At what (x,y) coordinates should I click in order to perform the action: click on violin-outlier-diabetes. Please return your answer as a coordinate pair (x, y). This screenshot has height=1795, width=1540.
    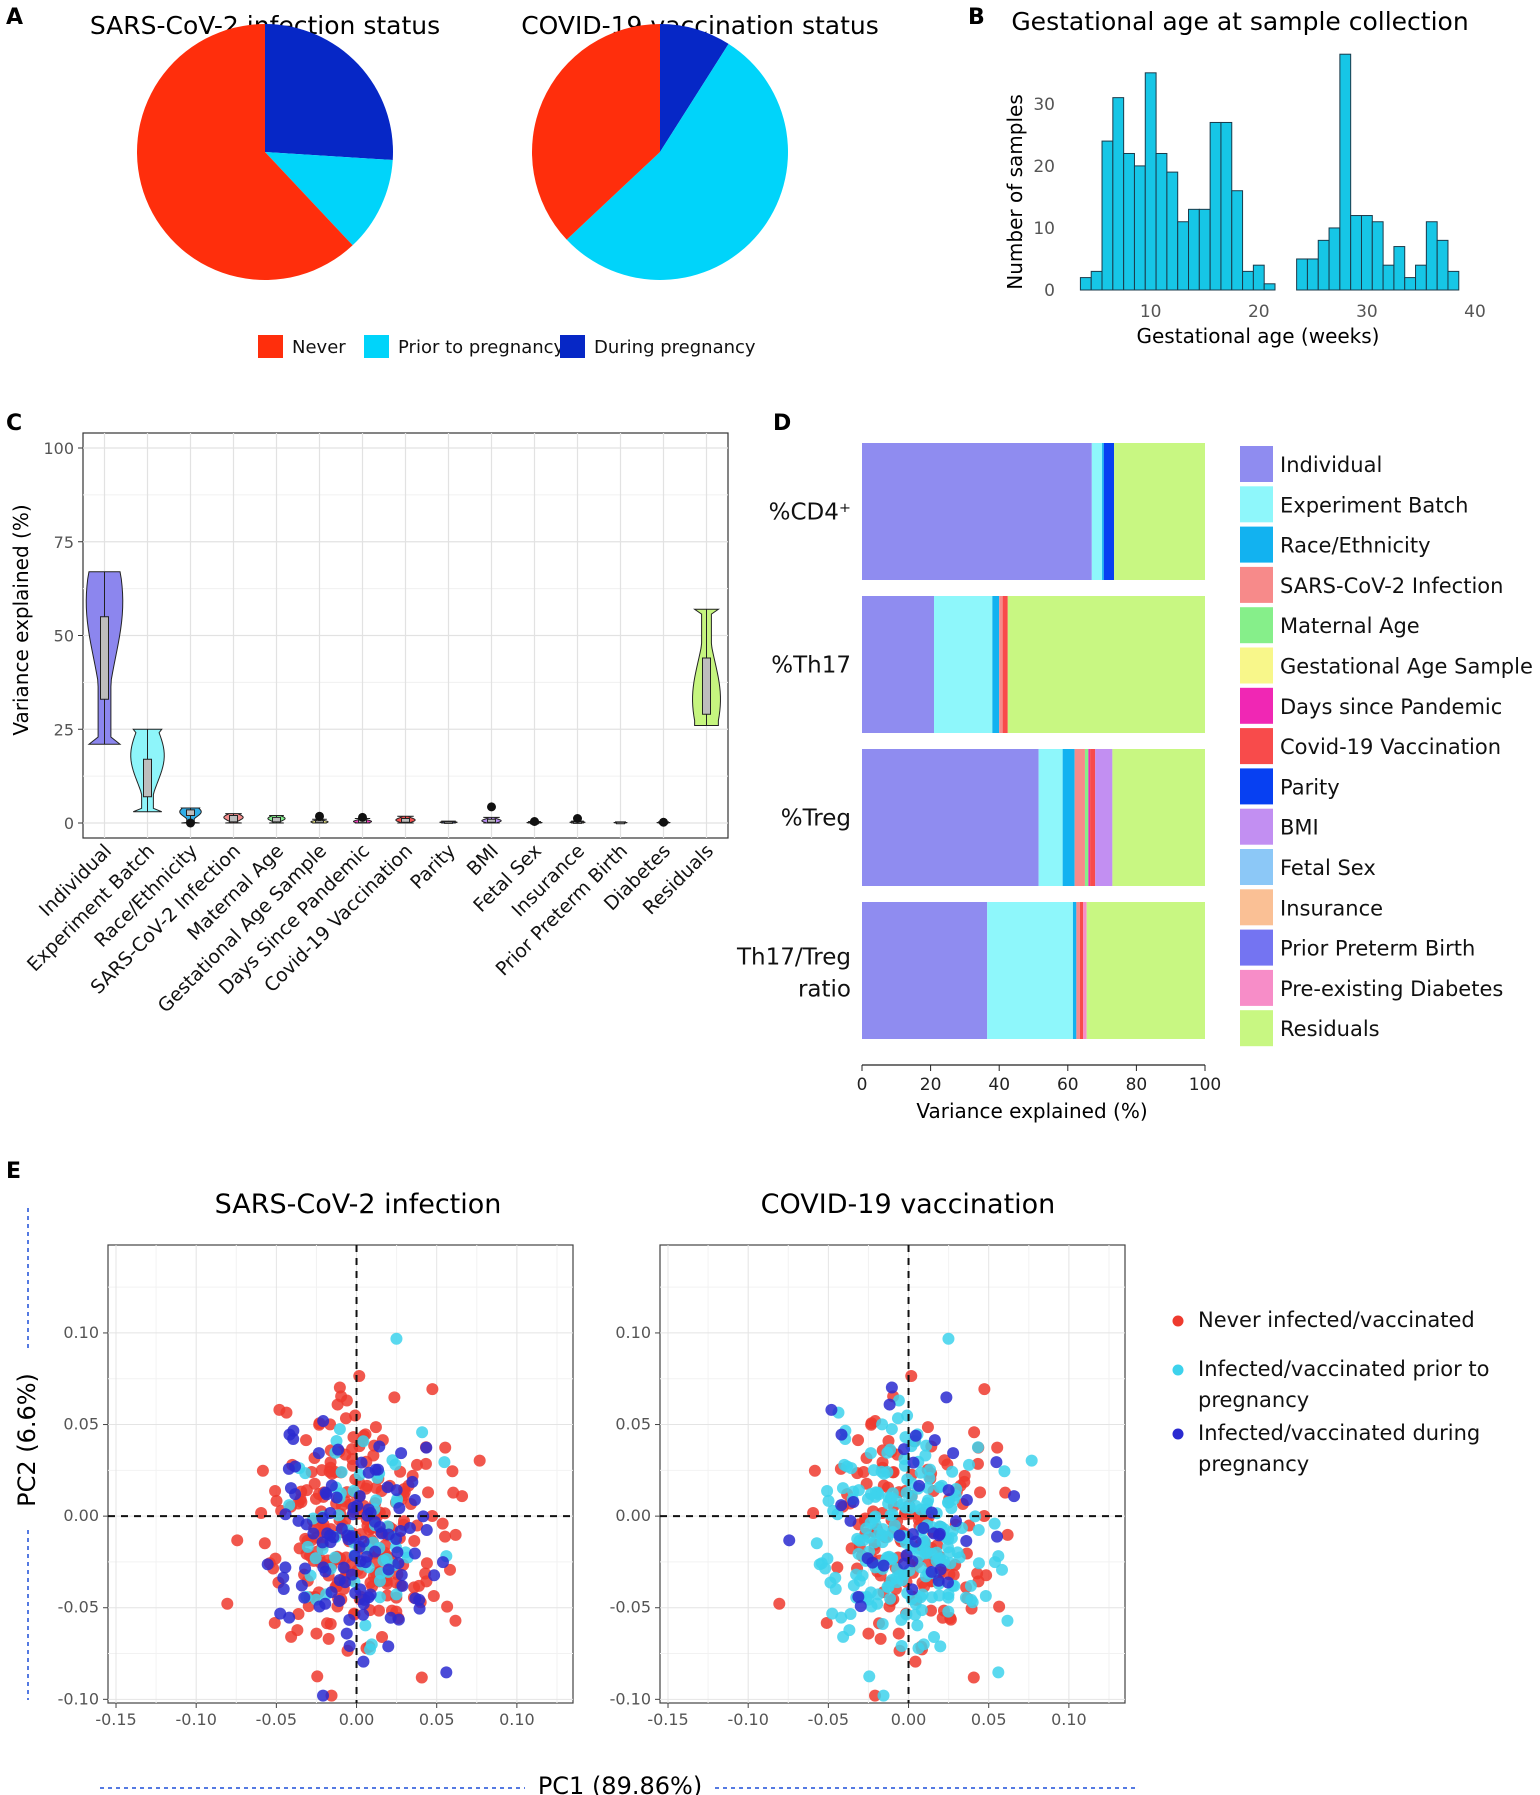
    Looking at the image, I should click on (663, 822).